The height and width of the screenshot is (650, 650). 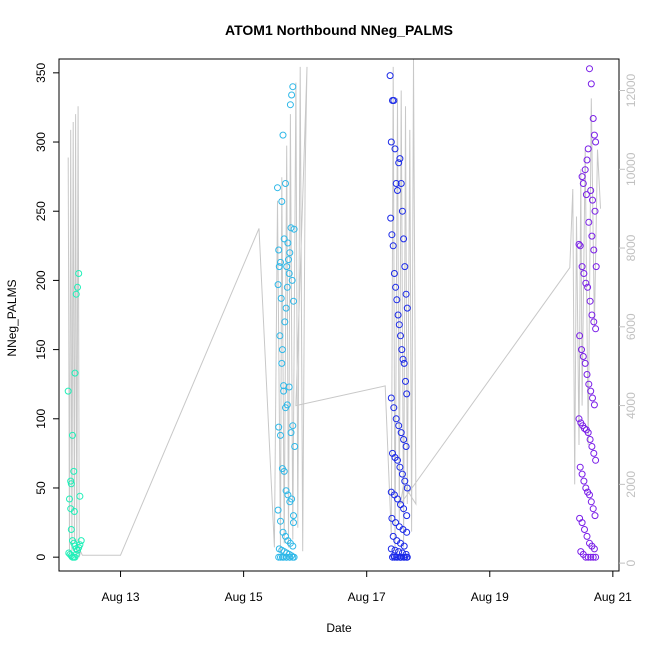 What do you see at coordinates (41, 418) in the screenshot?
I see `y-tick-label: 100` at bounding box center [41, 418].